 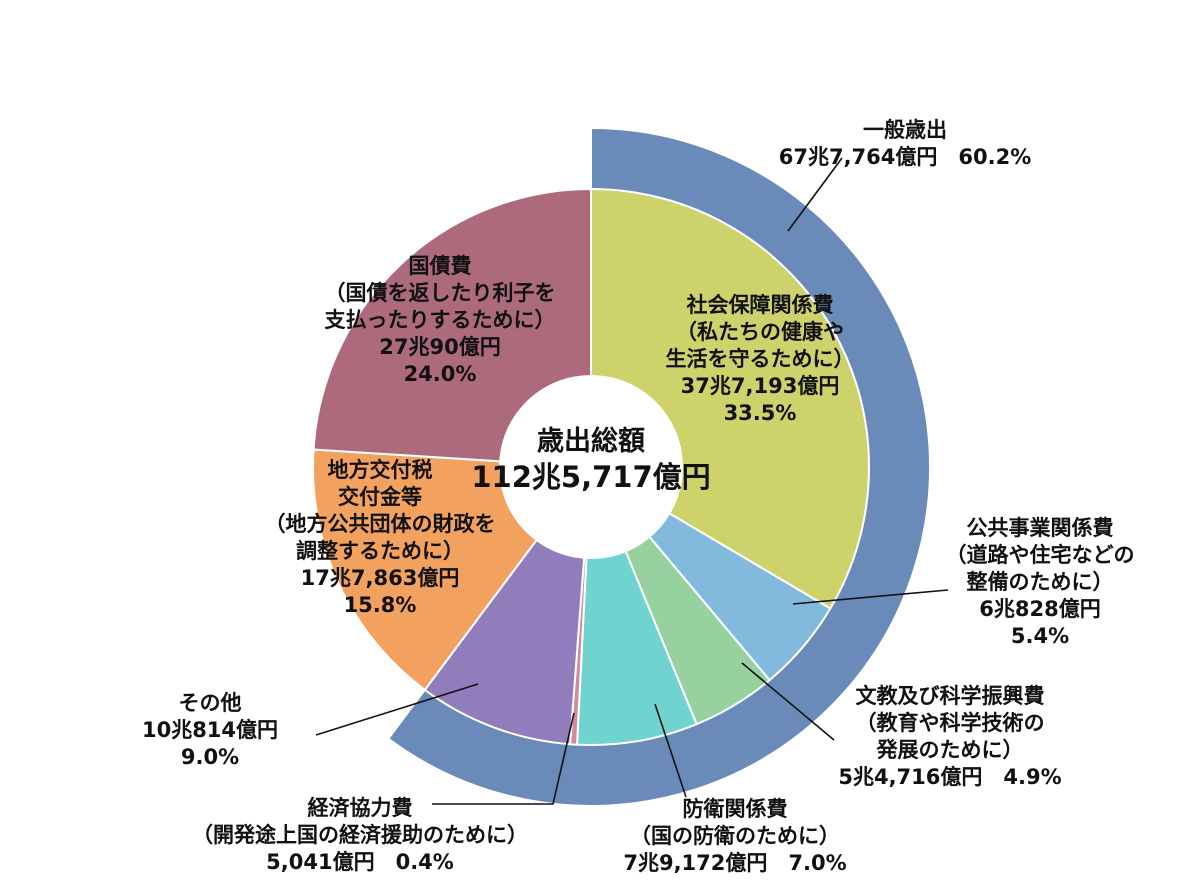 I want to click on leader-outer-ring, so click(x=815, y=194).